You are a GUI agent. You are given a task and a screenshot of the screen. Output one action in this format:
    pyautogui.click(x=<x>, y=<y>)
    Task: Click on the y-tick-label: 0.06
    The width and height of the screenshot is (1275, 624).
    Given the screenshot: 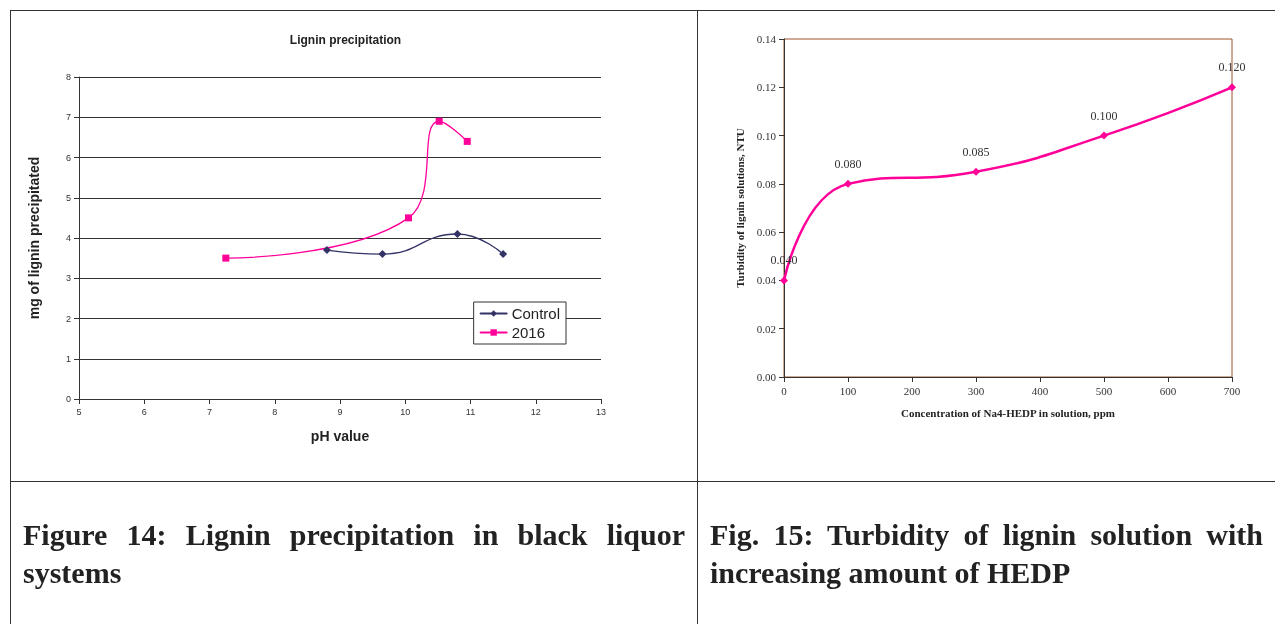 What is the action you would take?
    pyautogui.click(x=766, y=232)
    